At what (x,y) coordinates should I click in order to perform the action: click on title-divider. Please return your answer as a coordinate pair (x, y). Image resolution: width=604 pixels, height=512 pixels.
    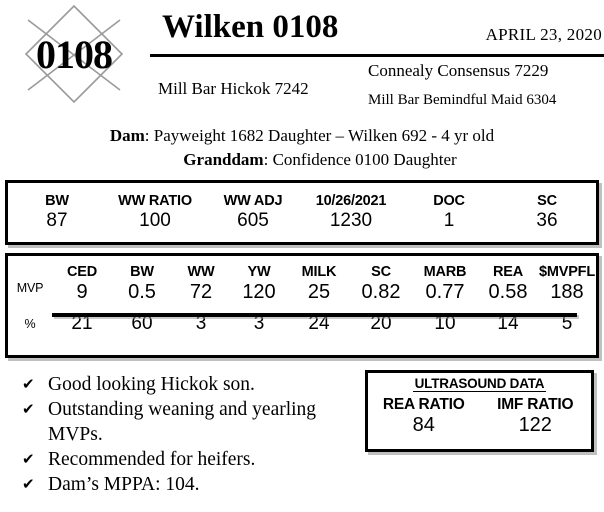
    Looking at the image, I should click on (377, 55).